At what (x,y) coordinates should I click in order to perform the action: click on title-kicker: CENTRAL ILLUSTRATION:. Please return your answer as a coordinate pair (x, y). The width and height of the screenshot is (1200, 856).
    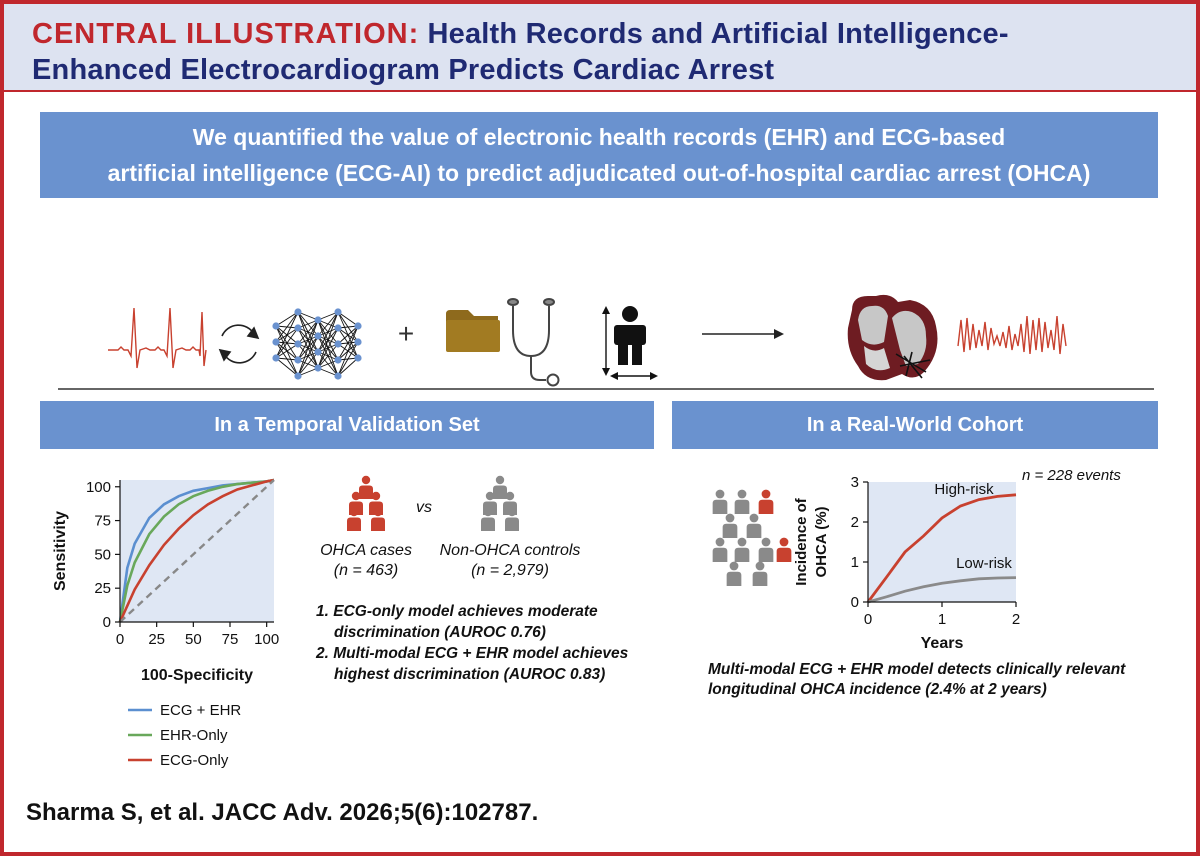
    Looking at the image, I should click on (226, 34).